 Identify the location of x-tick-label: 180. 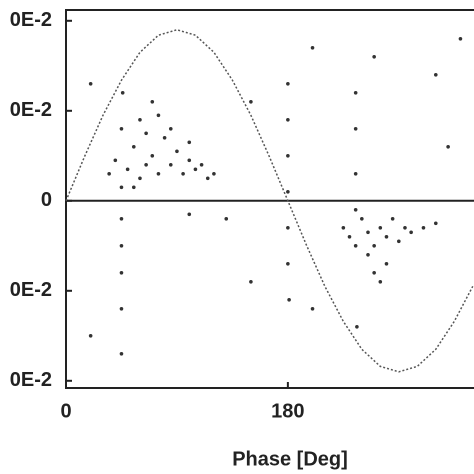
(287, 411).